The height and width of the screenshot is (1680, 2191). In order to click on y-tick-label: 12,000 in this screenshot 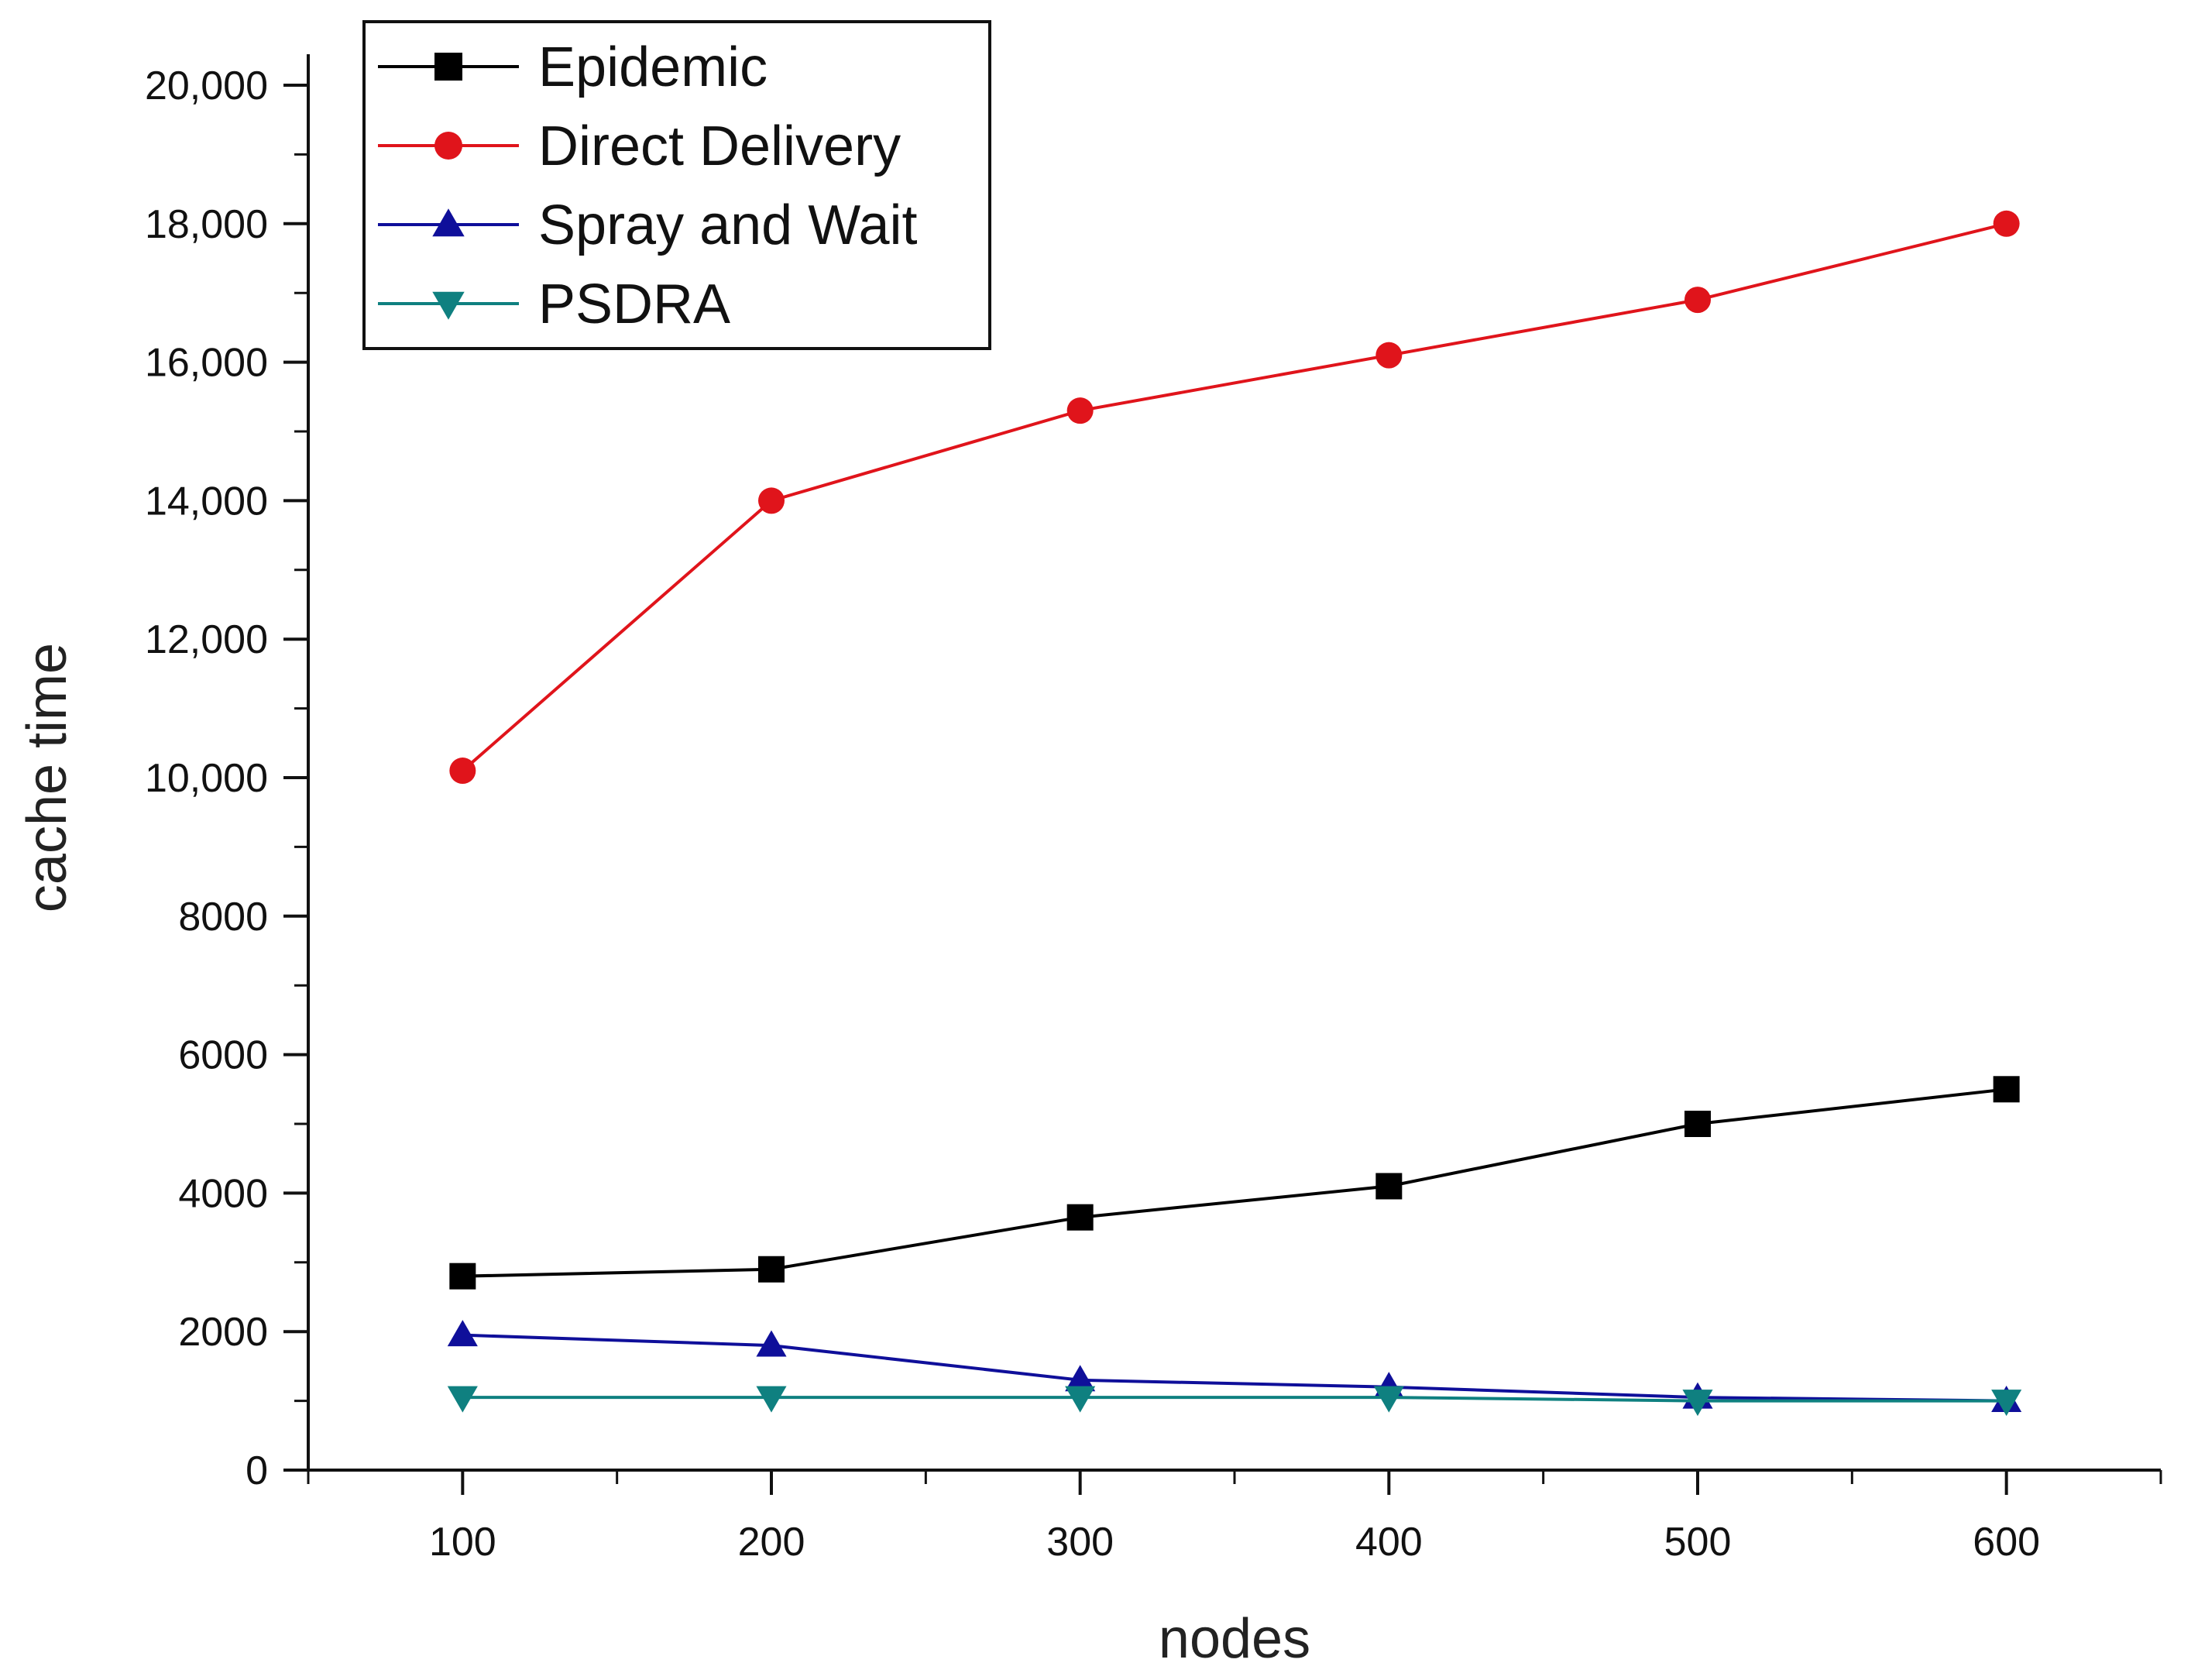, I will do `click(206, 639)`.